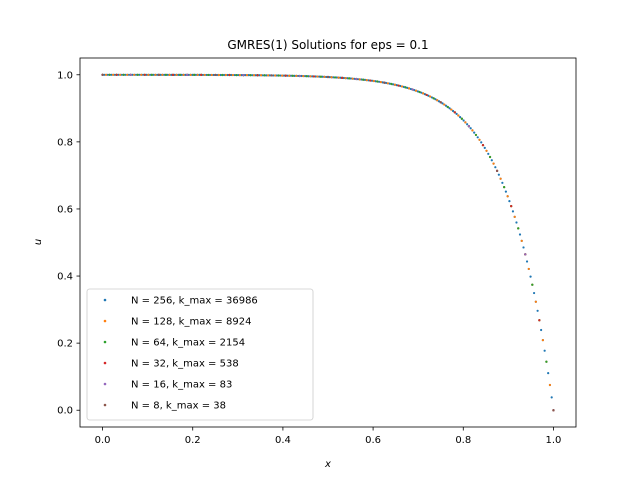 The image size is (640, 480). I want to click on legend-item: N = 32, k_max = 538, so click(171, 364).